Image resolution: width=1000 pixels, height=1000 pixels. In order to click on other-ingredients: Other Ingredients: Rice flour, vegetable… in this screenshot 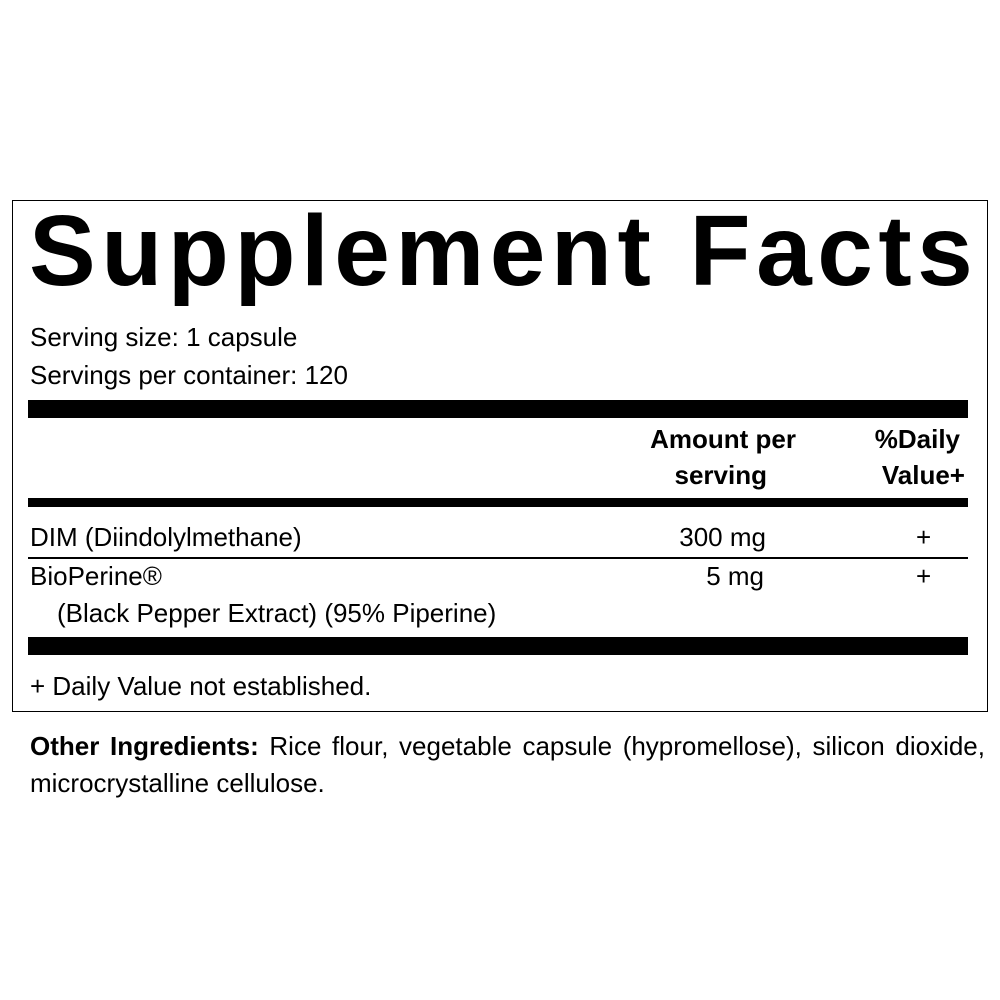, I will do `click(507, 765)`.